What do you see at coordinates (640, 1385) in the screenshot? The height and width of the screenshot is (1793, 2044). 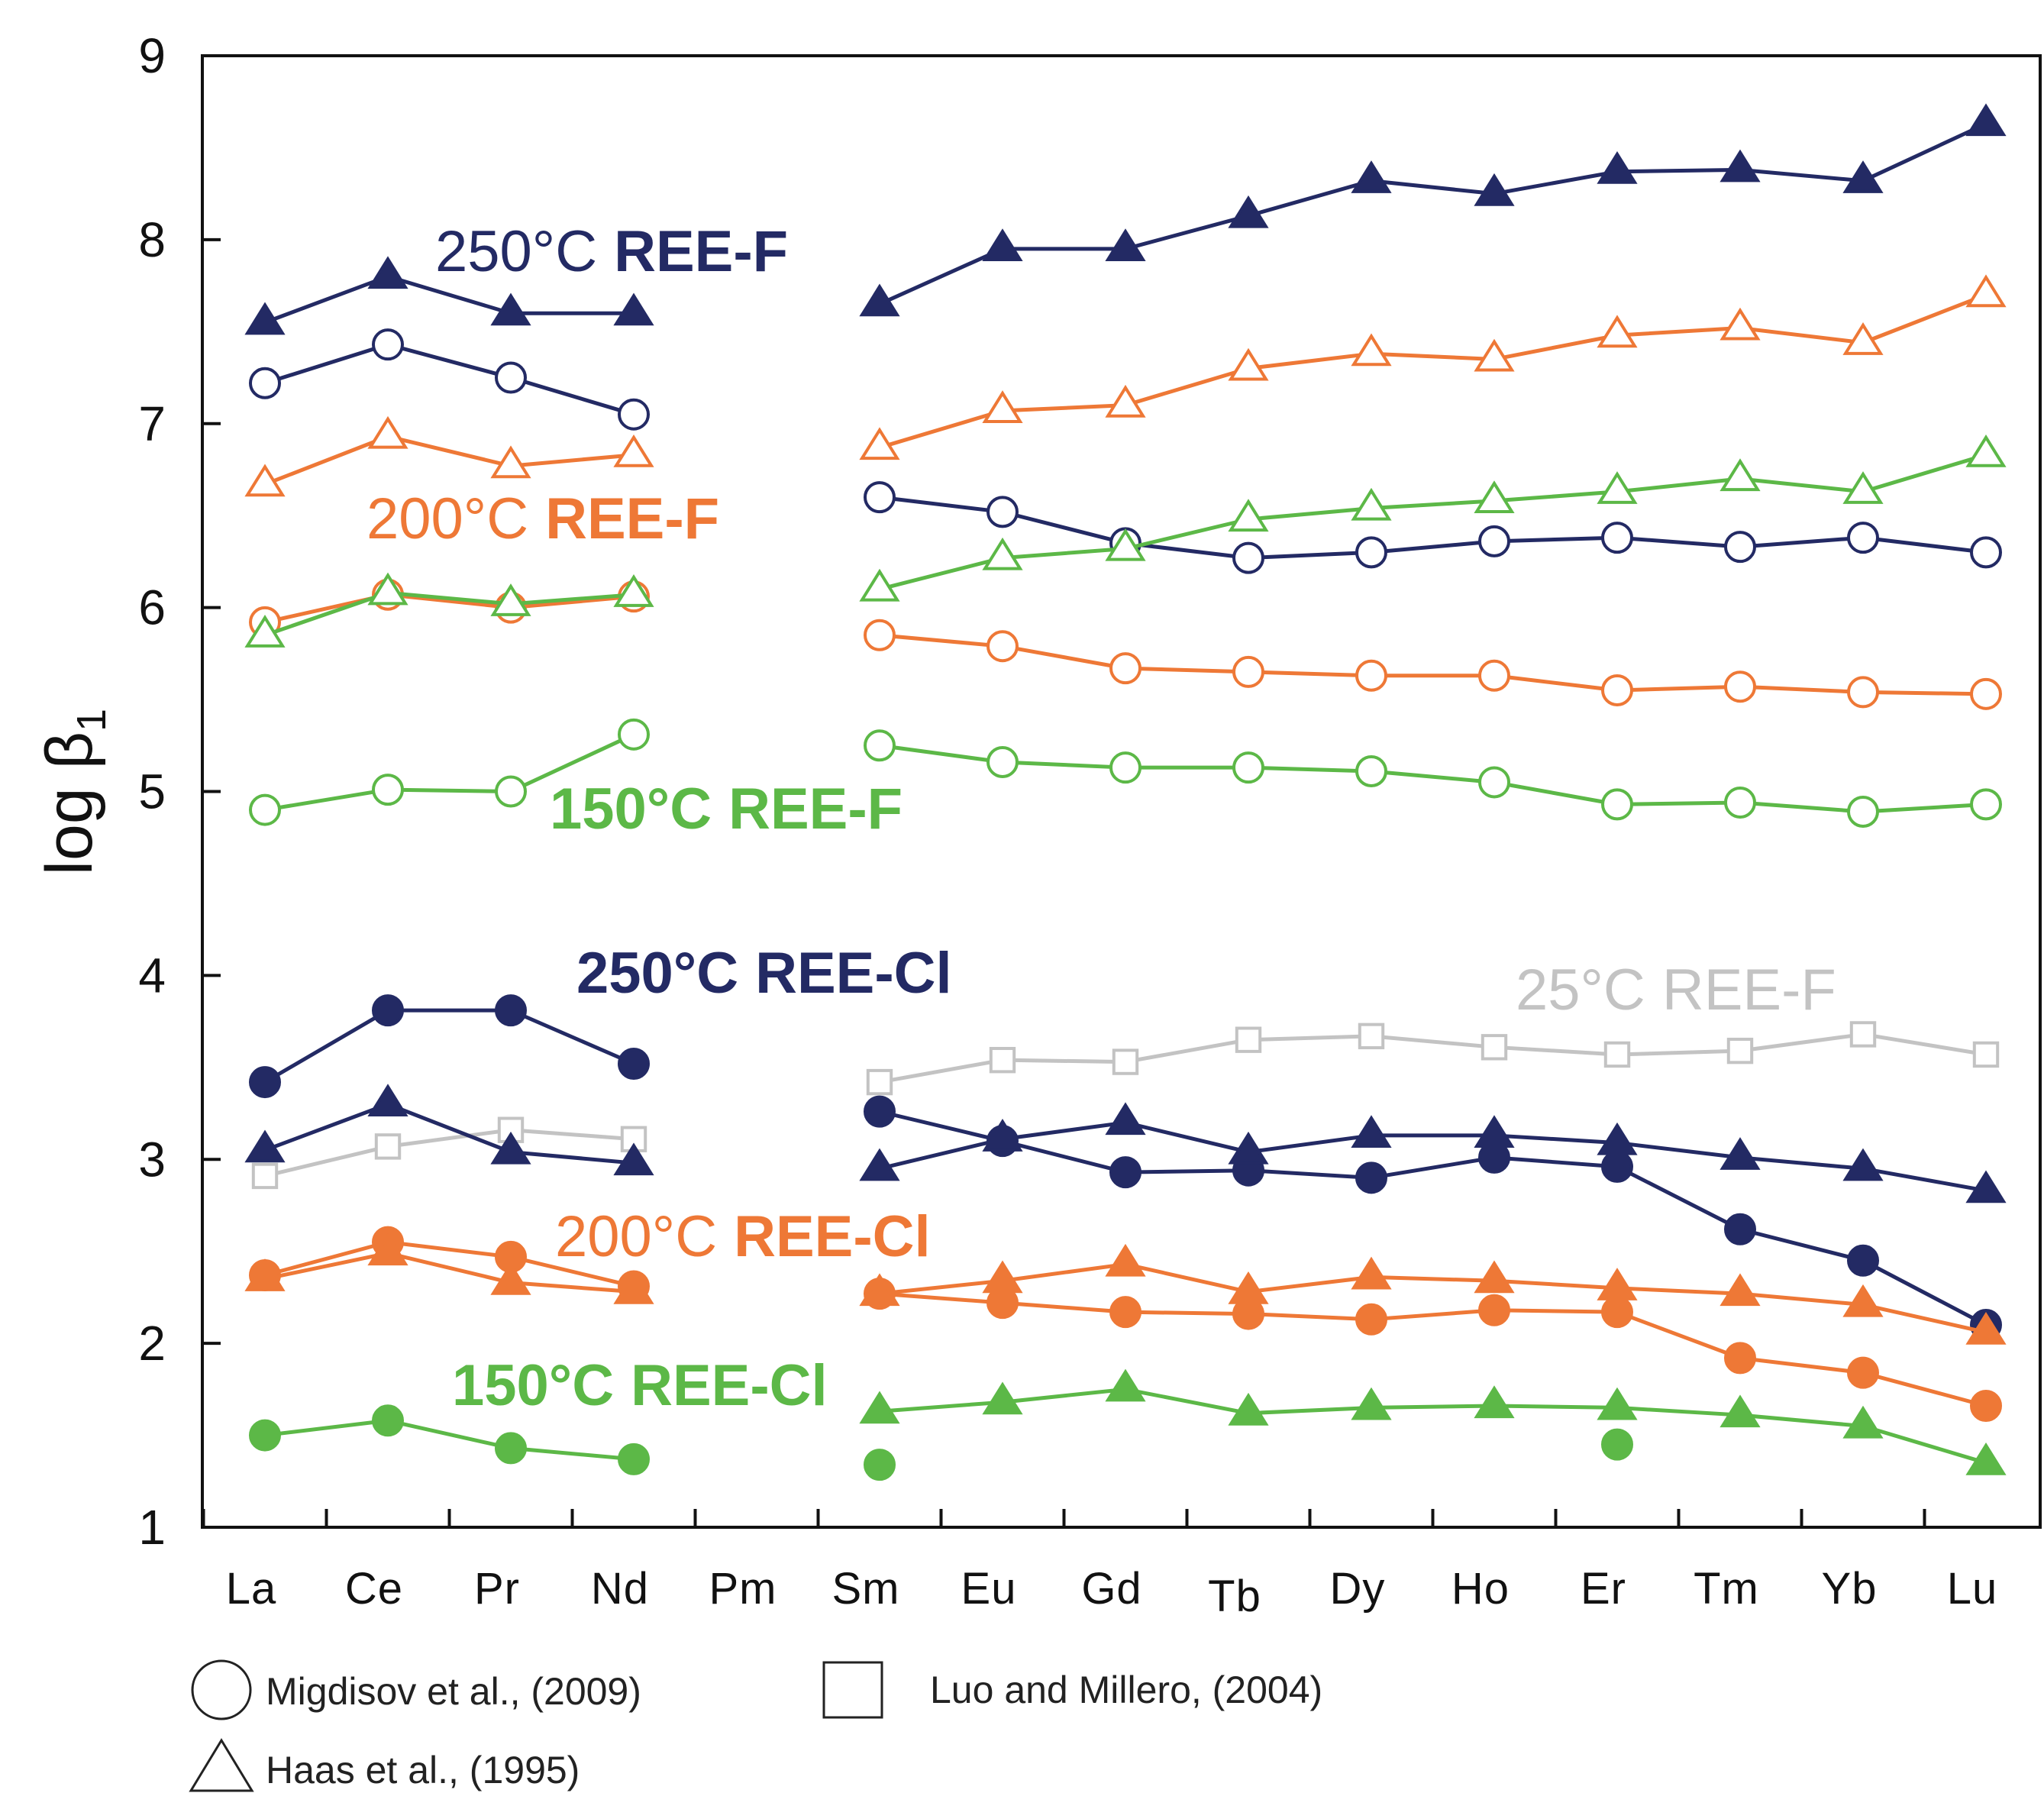 I see `series-annotation: 150°C REE-Cl` at bounding box center [640, 1385].